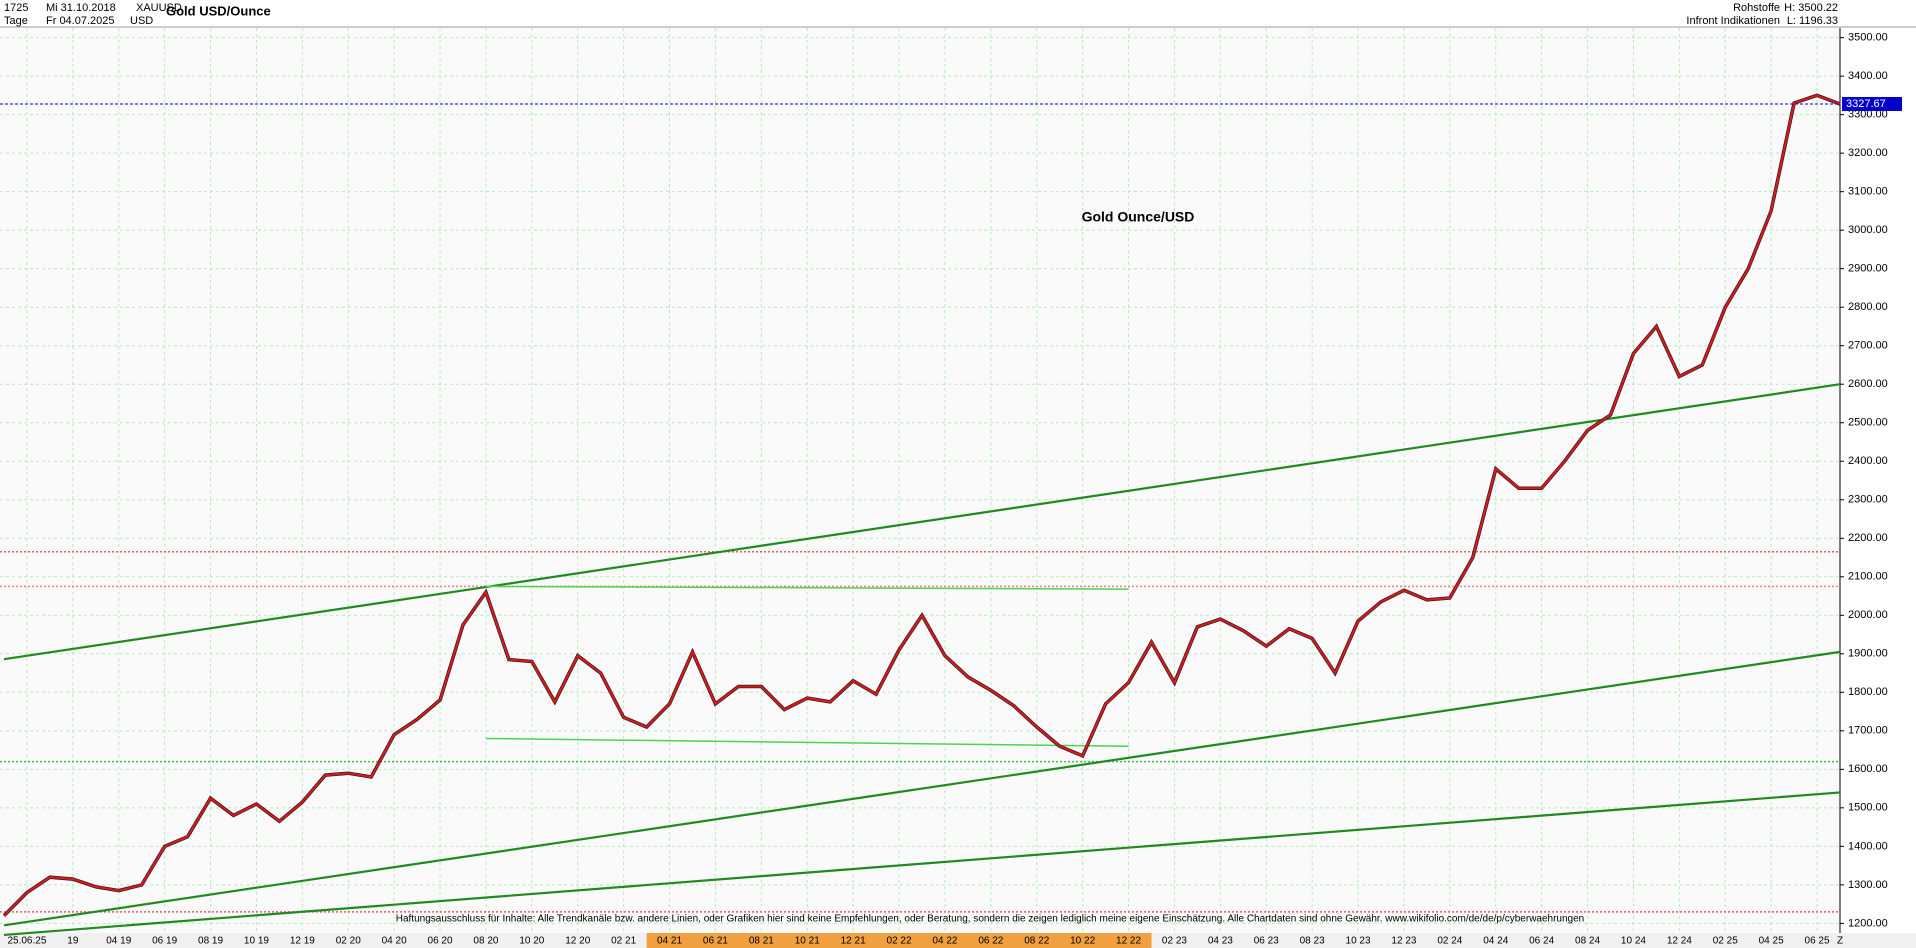 This screenshot has height=948, width=1916. What do you see at coordinates (1358, 941) in the screenshot?
I see `x-tick-label: 10 23` at bounding box center [1358, 941].